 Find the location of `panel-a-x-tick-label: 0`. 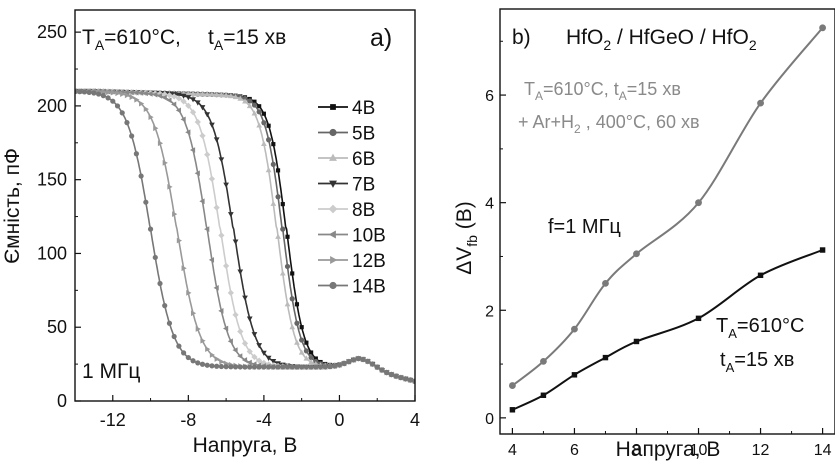

panel-a-x-tick-label: 0 is located at coordinates (339, 420).